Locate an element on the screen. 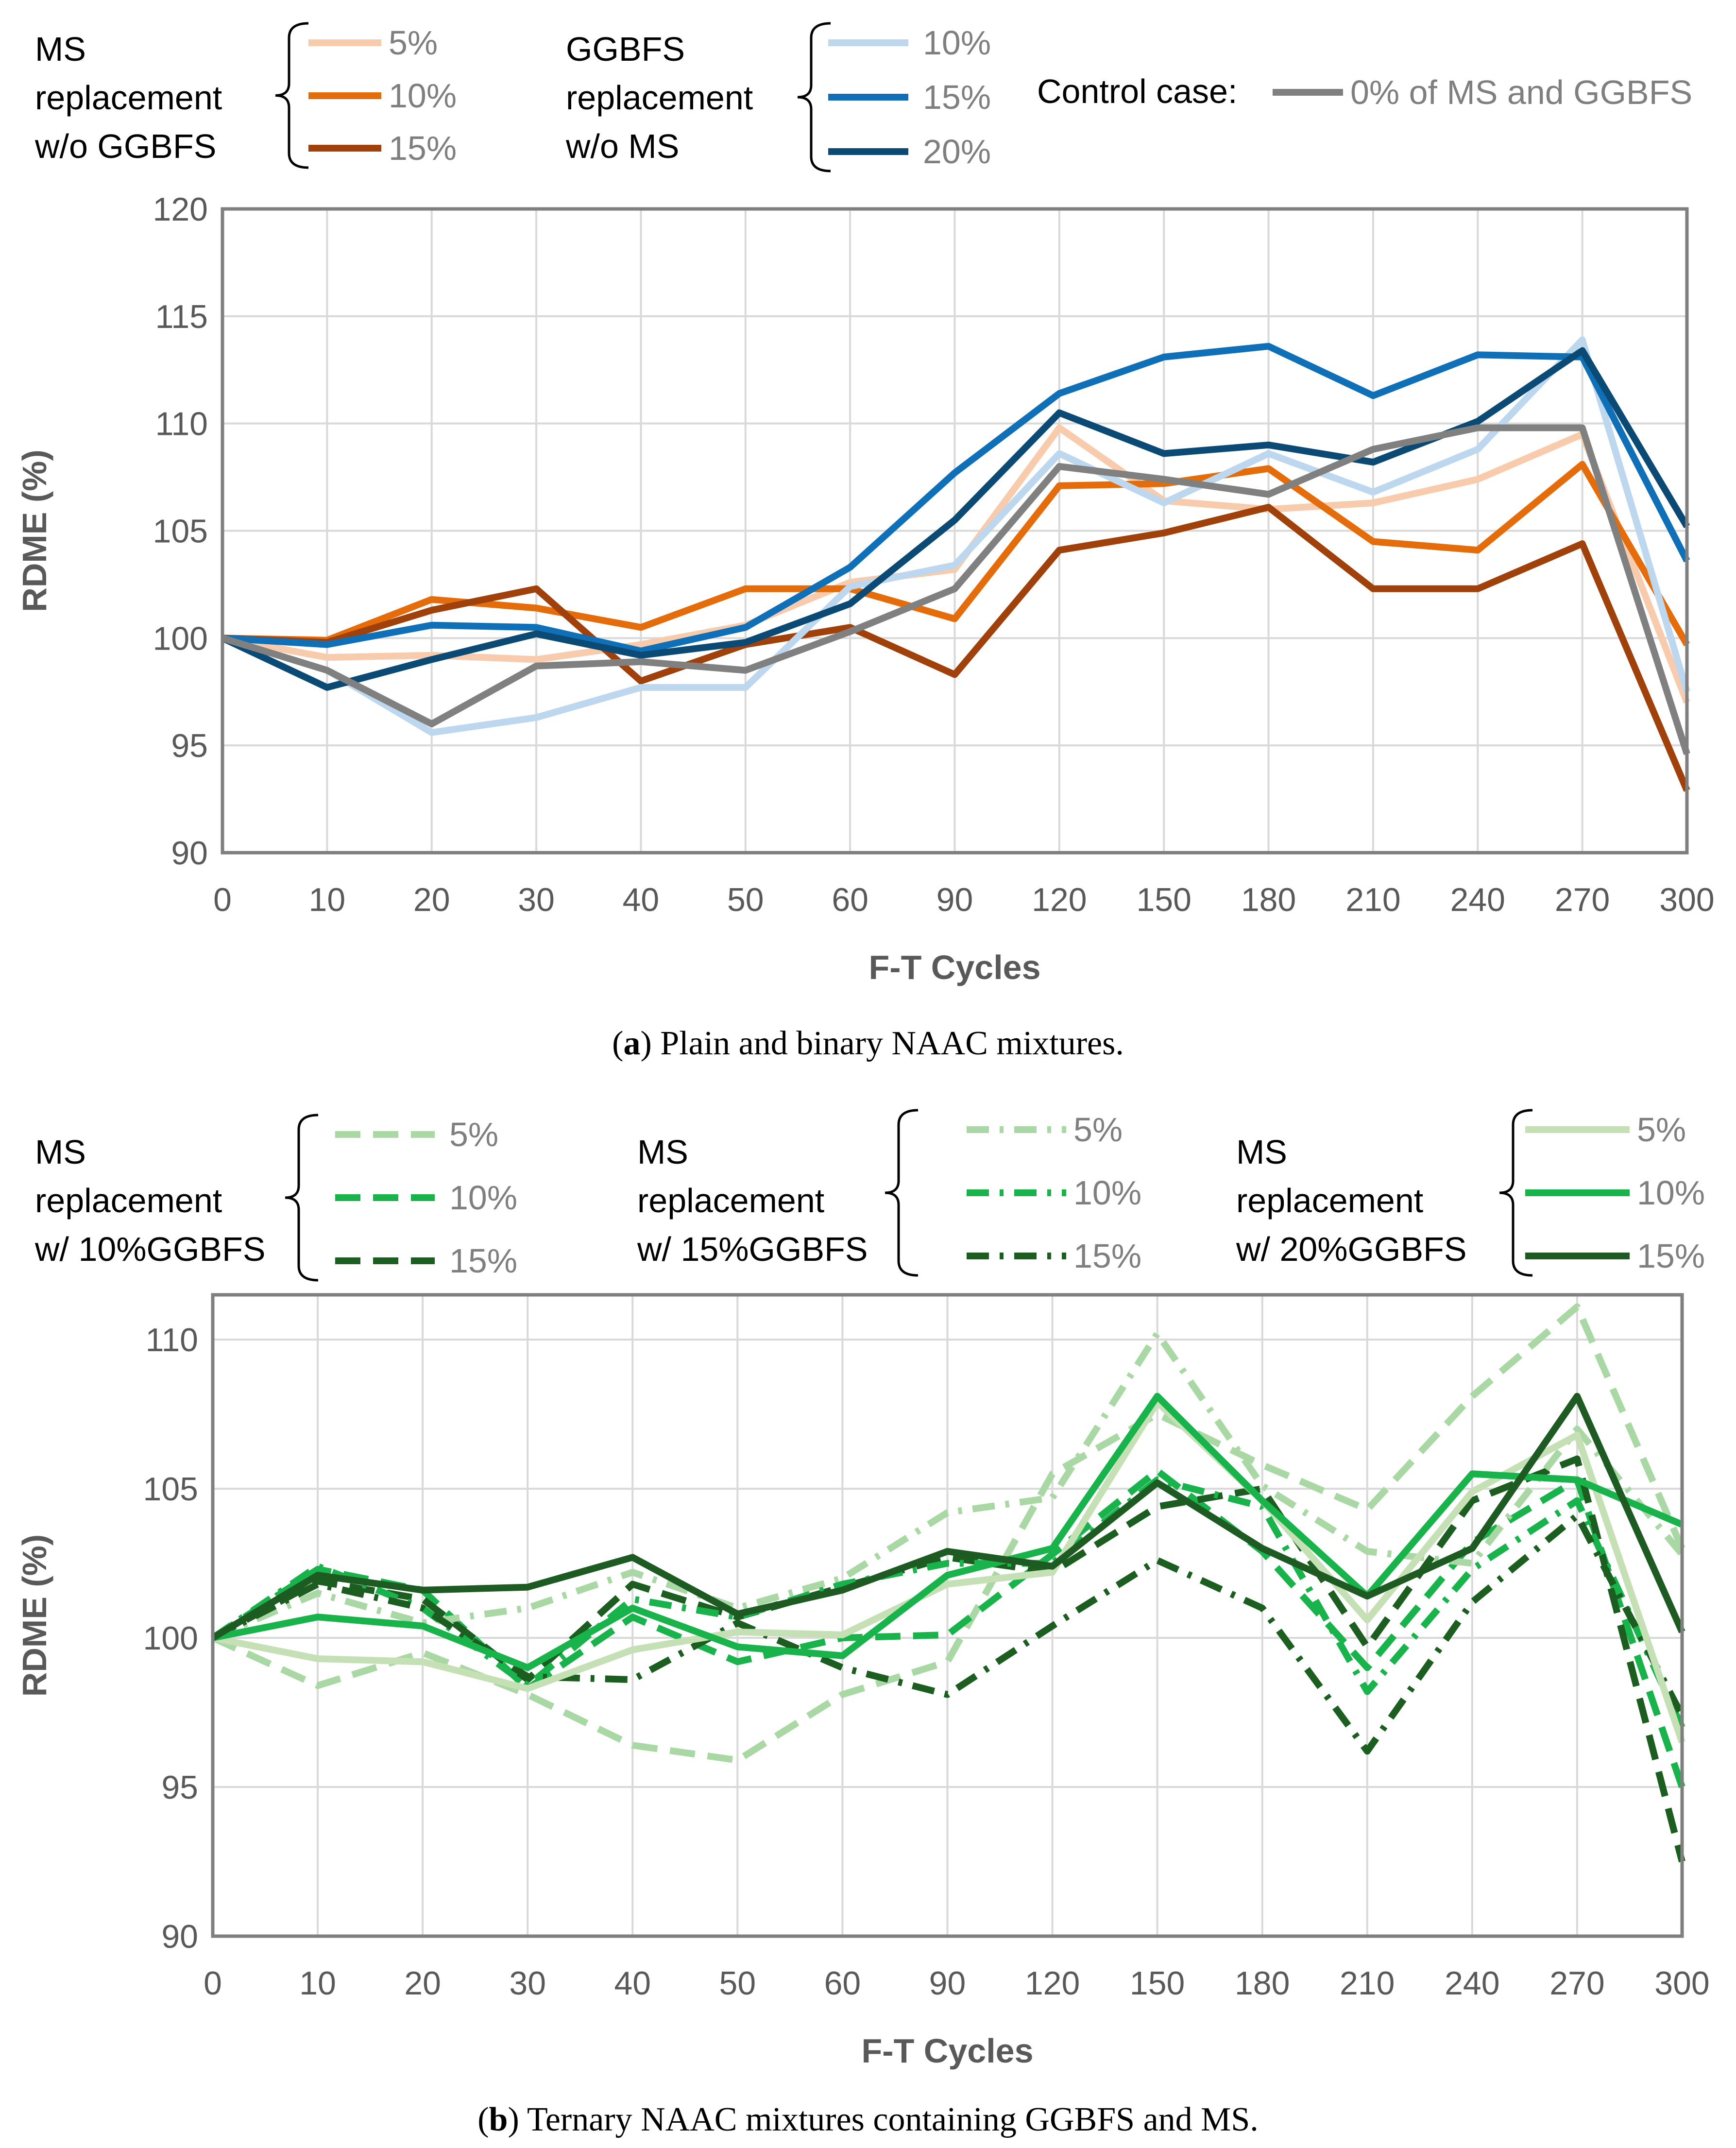 Image resolution: width=1736 pixels, height=2148 pixels. y-tick-label: 115 is located at coordinates (181, 316).